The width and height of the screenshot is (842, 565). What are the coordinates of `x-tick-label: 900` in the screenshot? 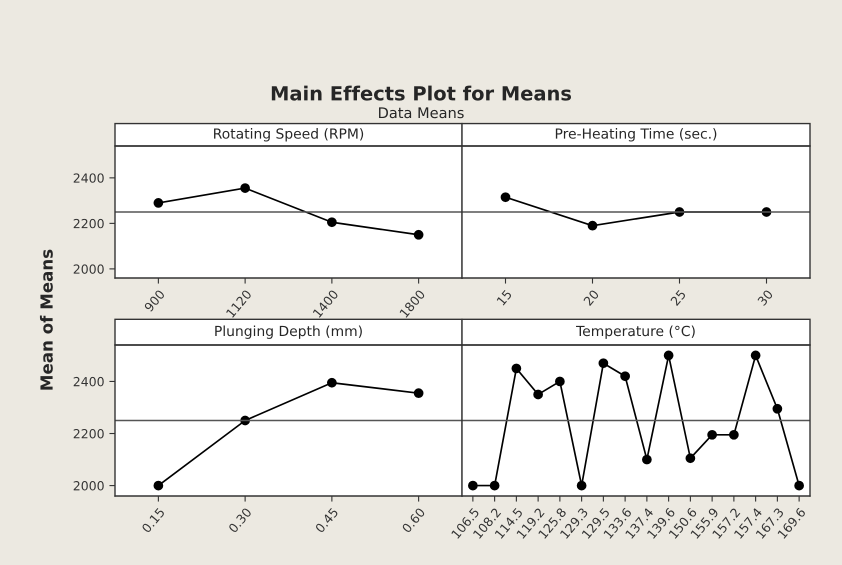 It's located at (155, 300).